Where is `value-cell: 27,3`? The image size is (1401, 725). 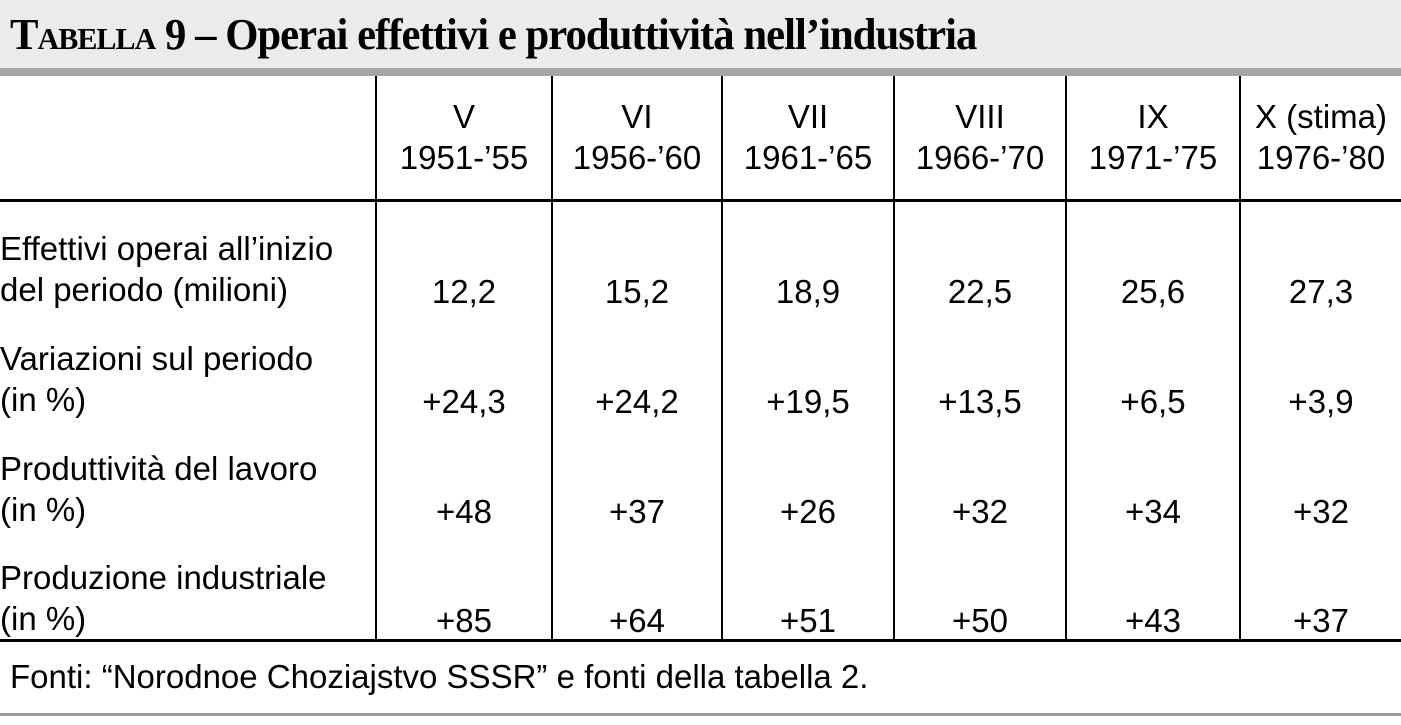
value-cell: 27,3 is located at coordinates (1320, 255).